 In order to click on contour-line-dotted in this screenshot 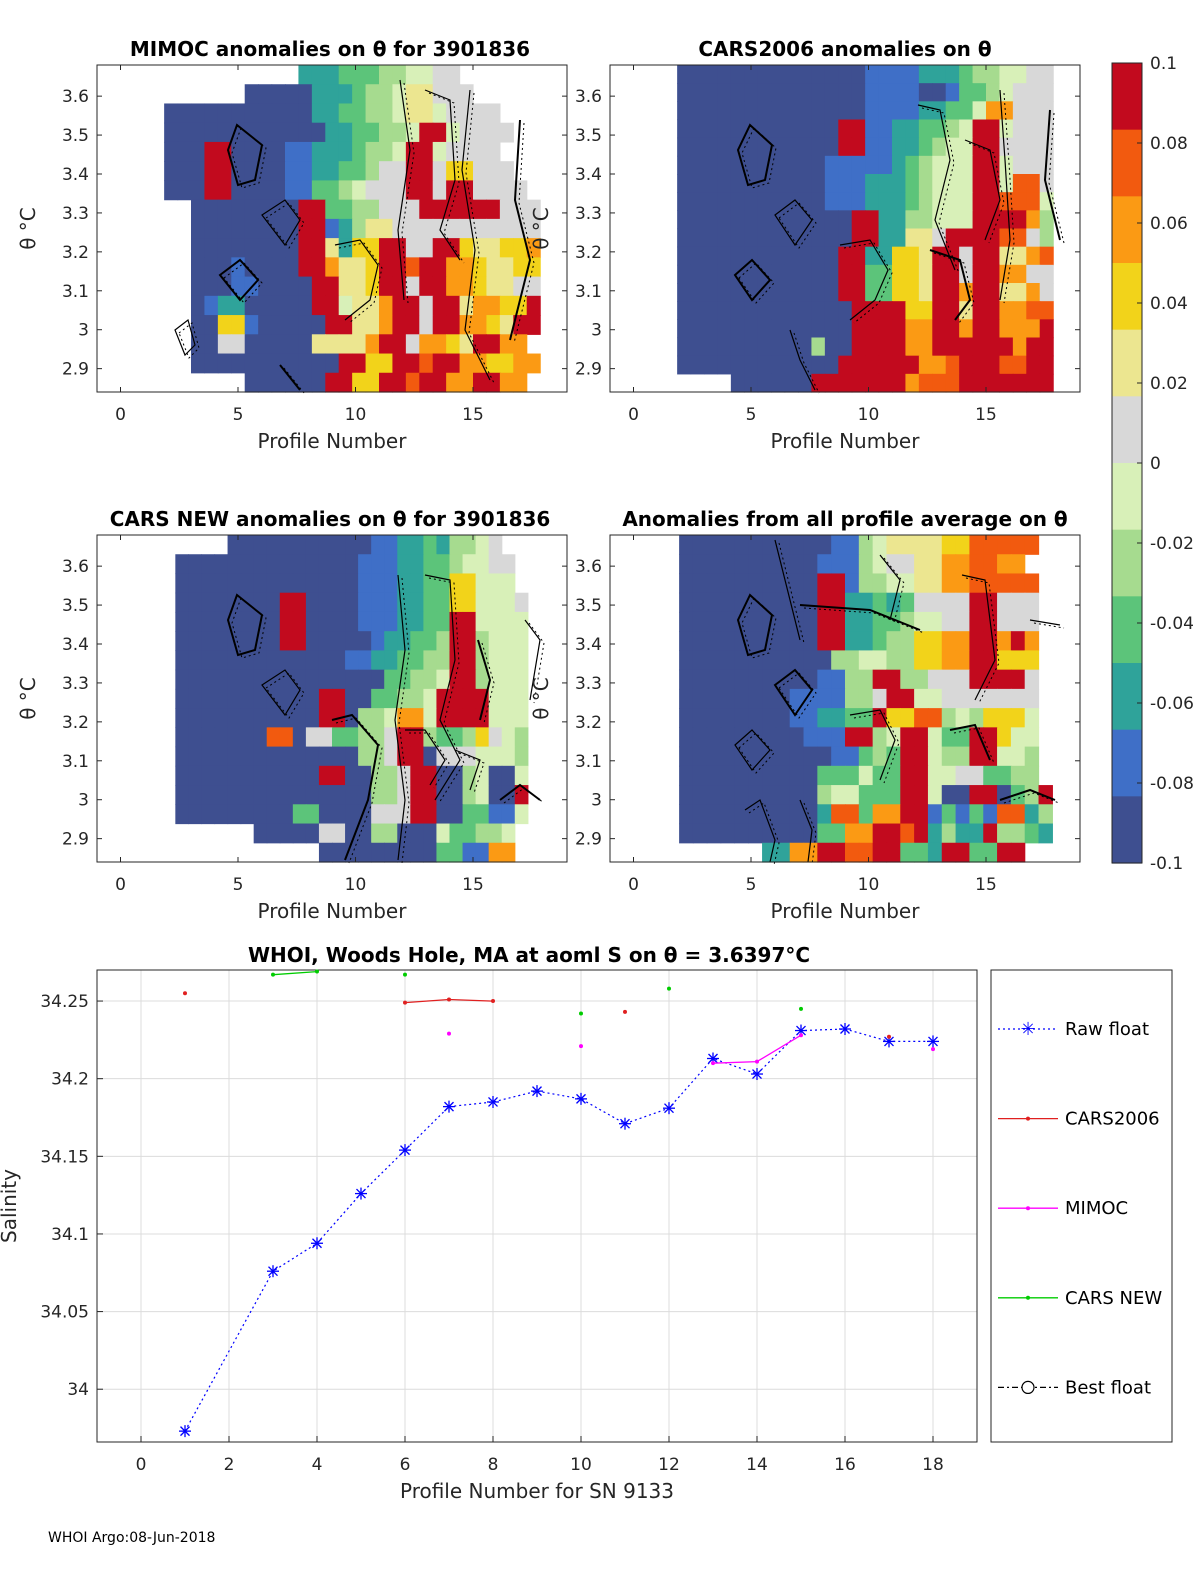, I will do `click(524, 795)`.